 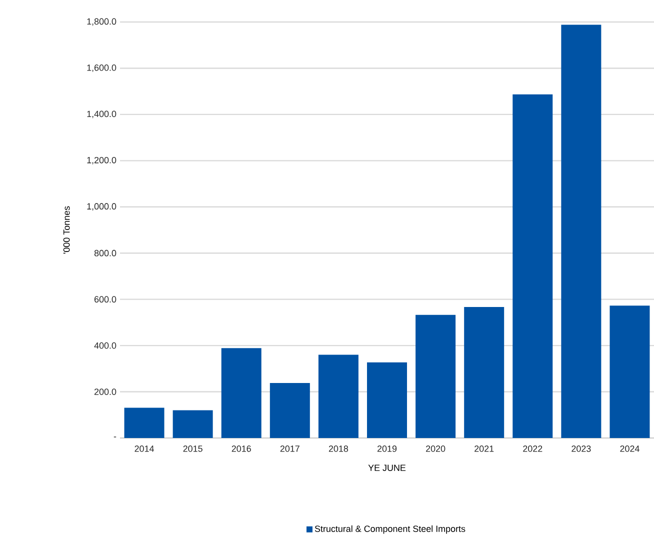 What do you see at coordinates (192, 449) in the screenshot?
I see `x-tick-label: 2015` at bounding box center [192, 449].